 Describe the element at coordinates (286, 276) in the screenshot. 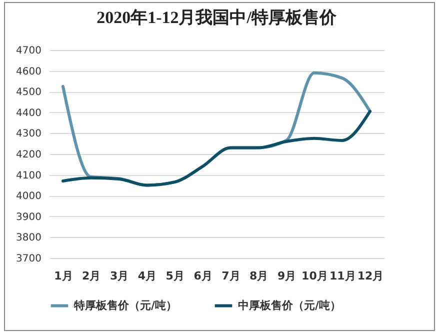

I see `x-tick-label: 9月` at that location.